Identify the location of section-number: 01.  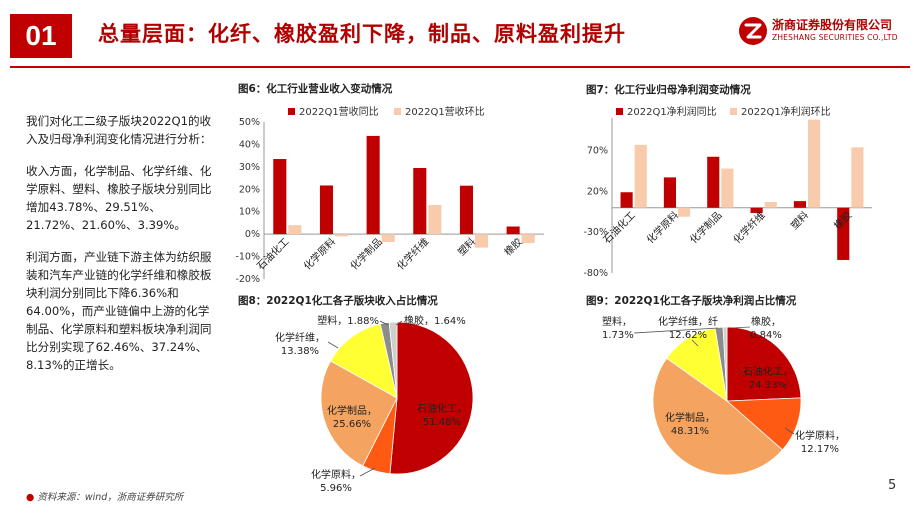
(41, 36).